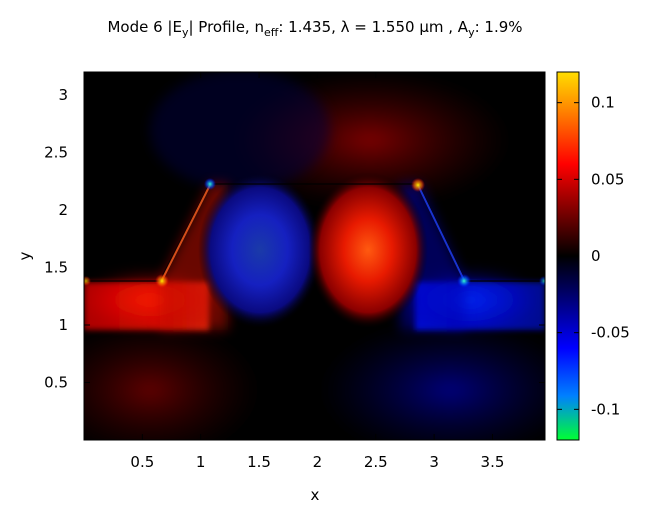 Image resolution: width=649 pixels, height=520 pixels. I want to click on y-tick-label: 1.5, so click(56, 268).